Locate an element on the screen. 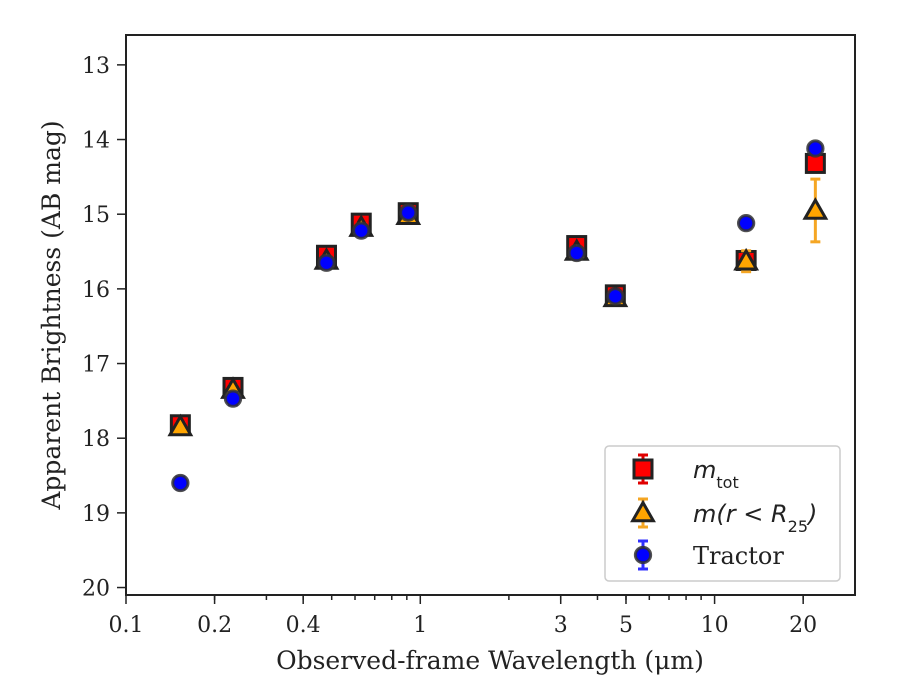  y-tick-label: 16 is located at coordinates (96, 290).